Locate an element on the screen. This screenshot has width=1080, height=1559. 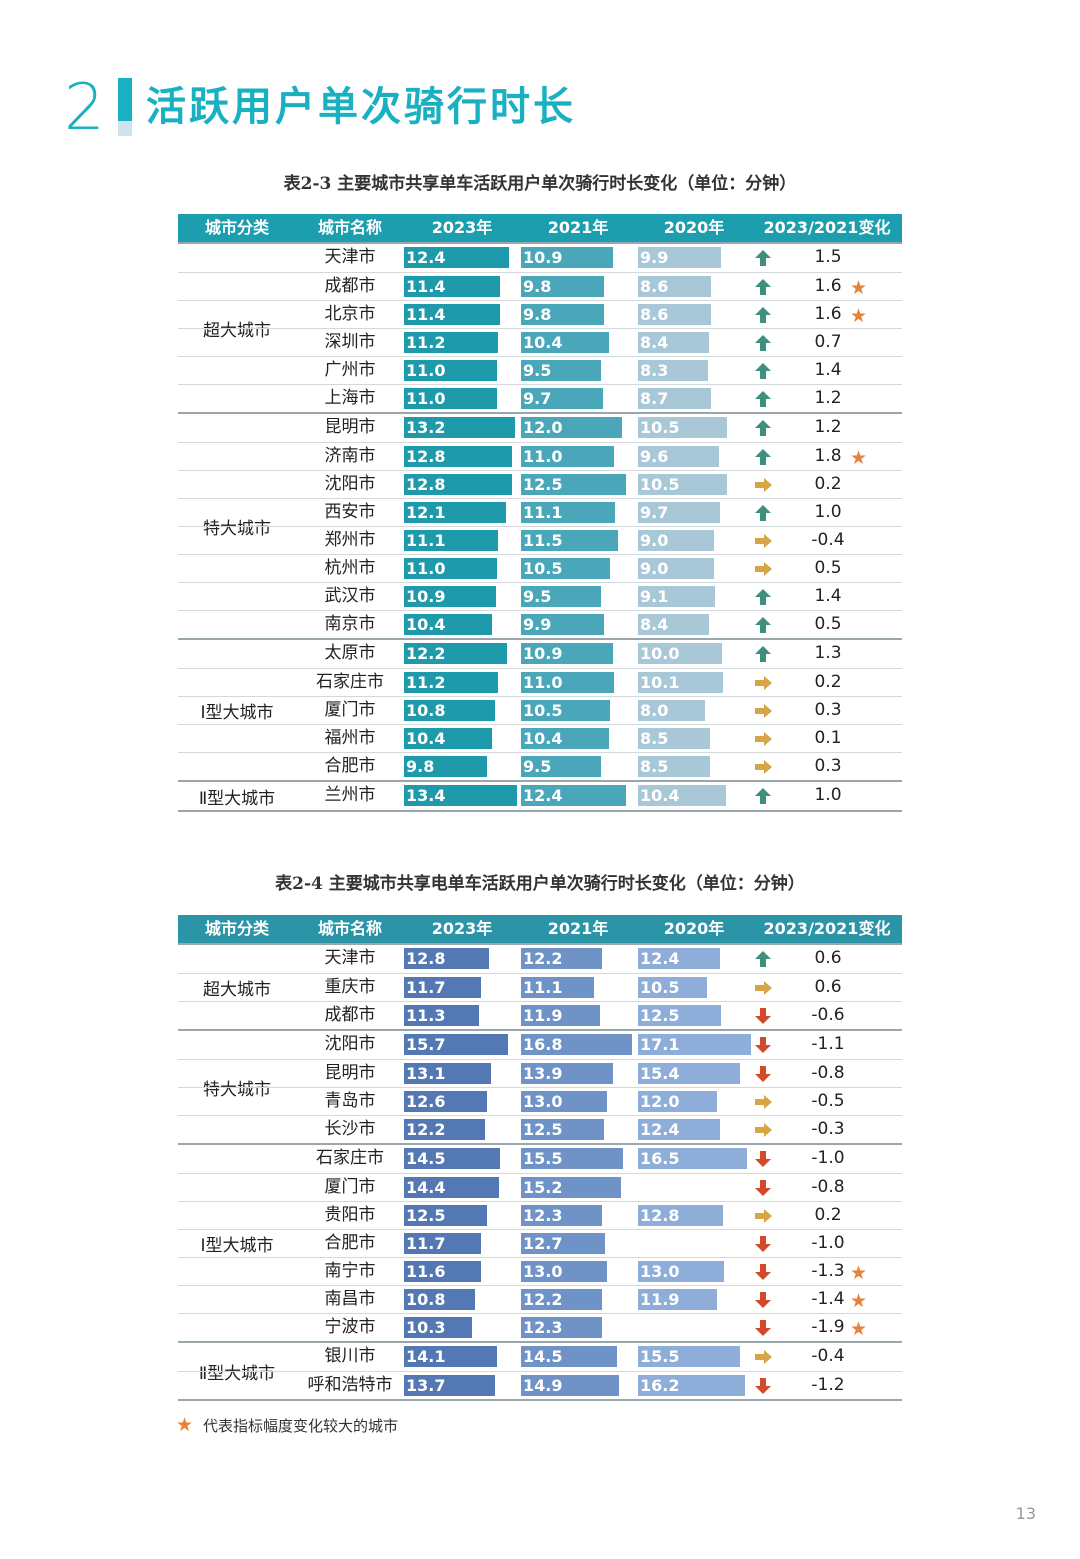
city-name: 重庆市 is located at coordinates (350, 987).